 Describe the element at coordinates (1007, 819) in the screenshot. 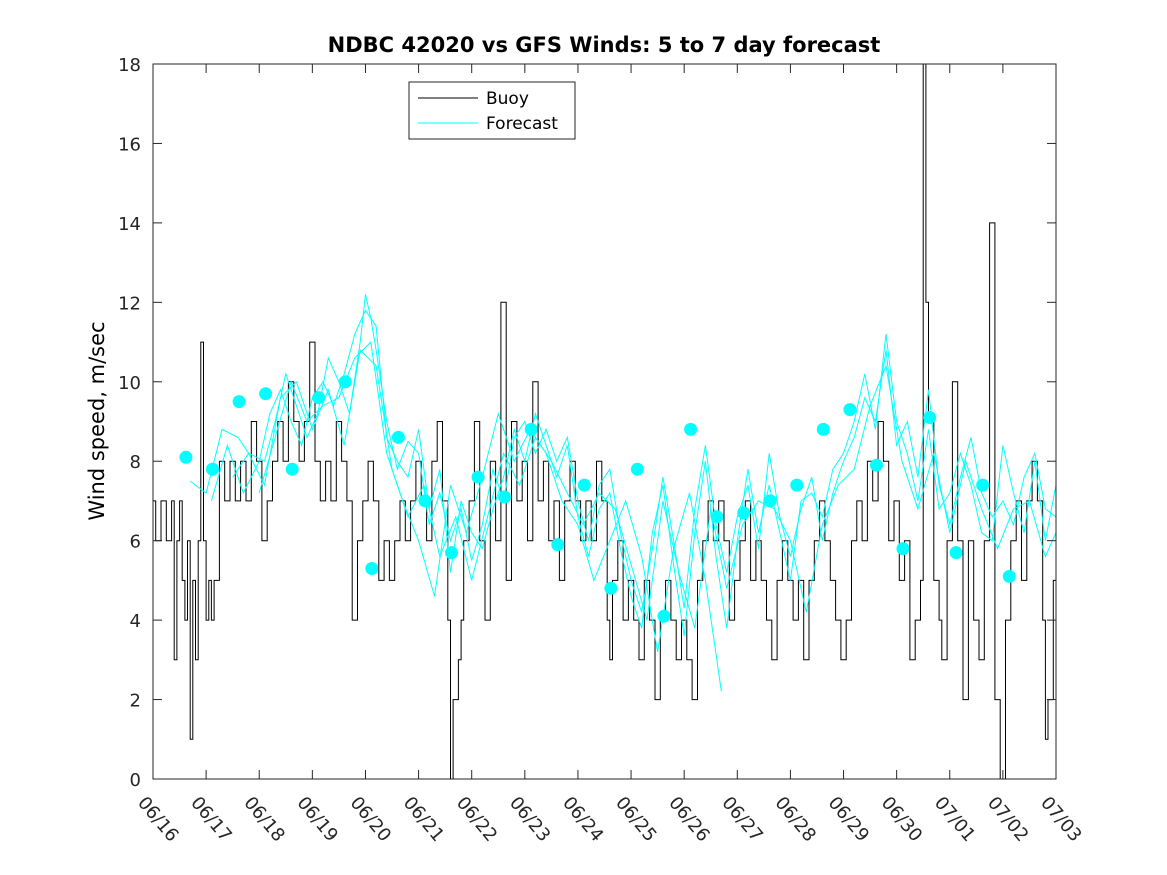

I see `x-tick-label-16: 07/02` at that location.